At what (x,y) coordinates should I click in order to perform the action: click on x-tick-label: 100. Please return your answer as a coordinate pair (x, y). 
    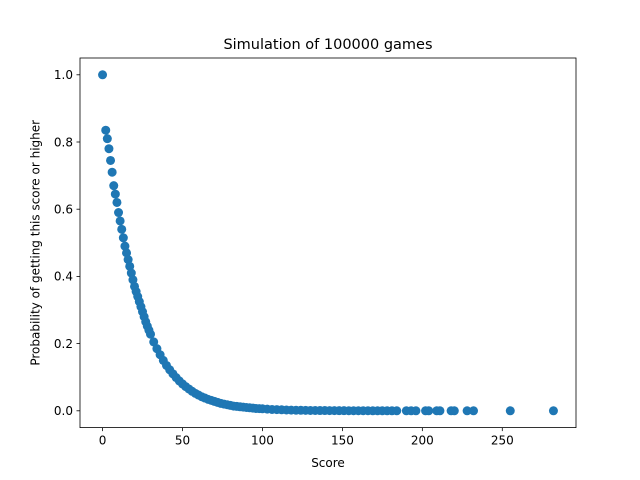
    Looking at the image, I should click on (262, 441).